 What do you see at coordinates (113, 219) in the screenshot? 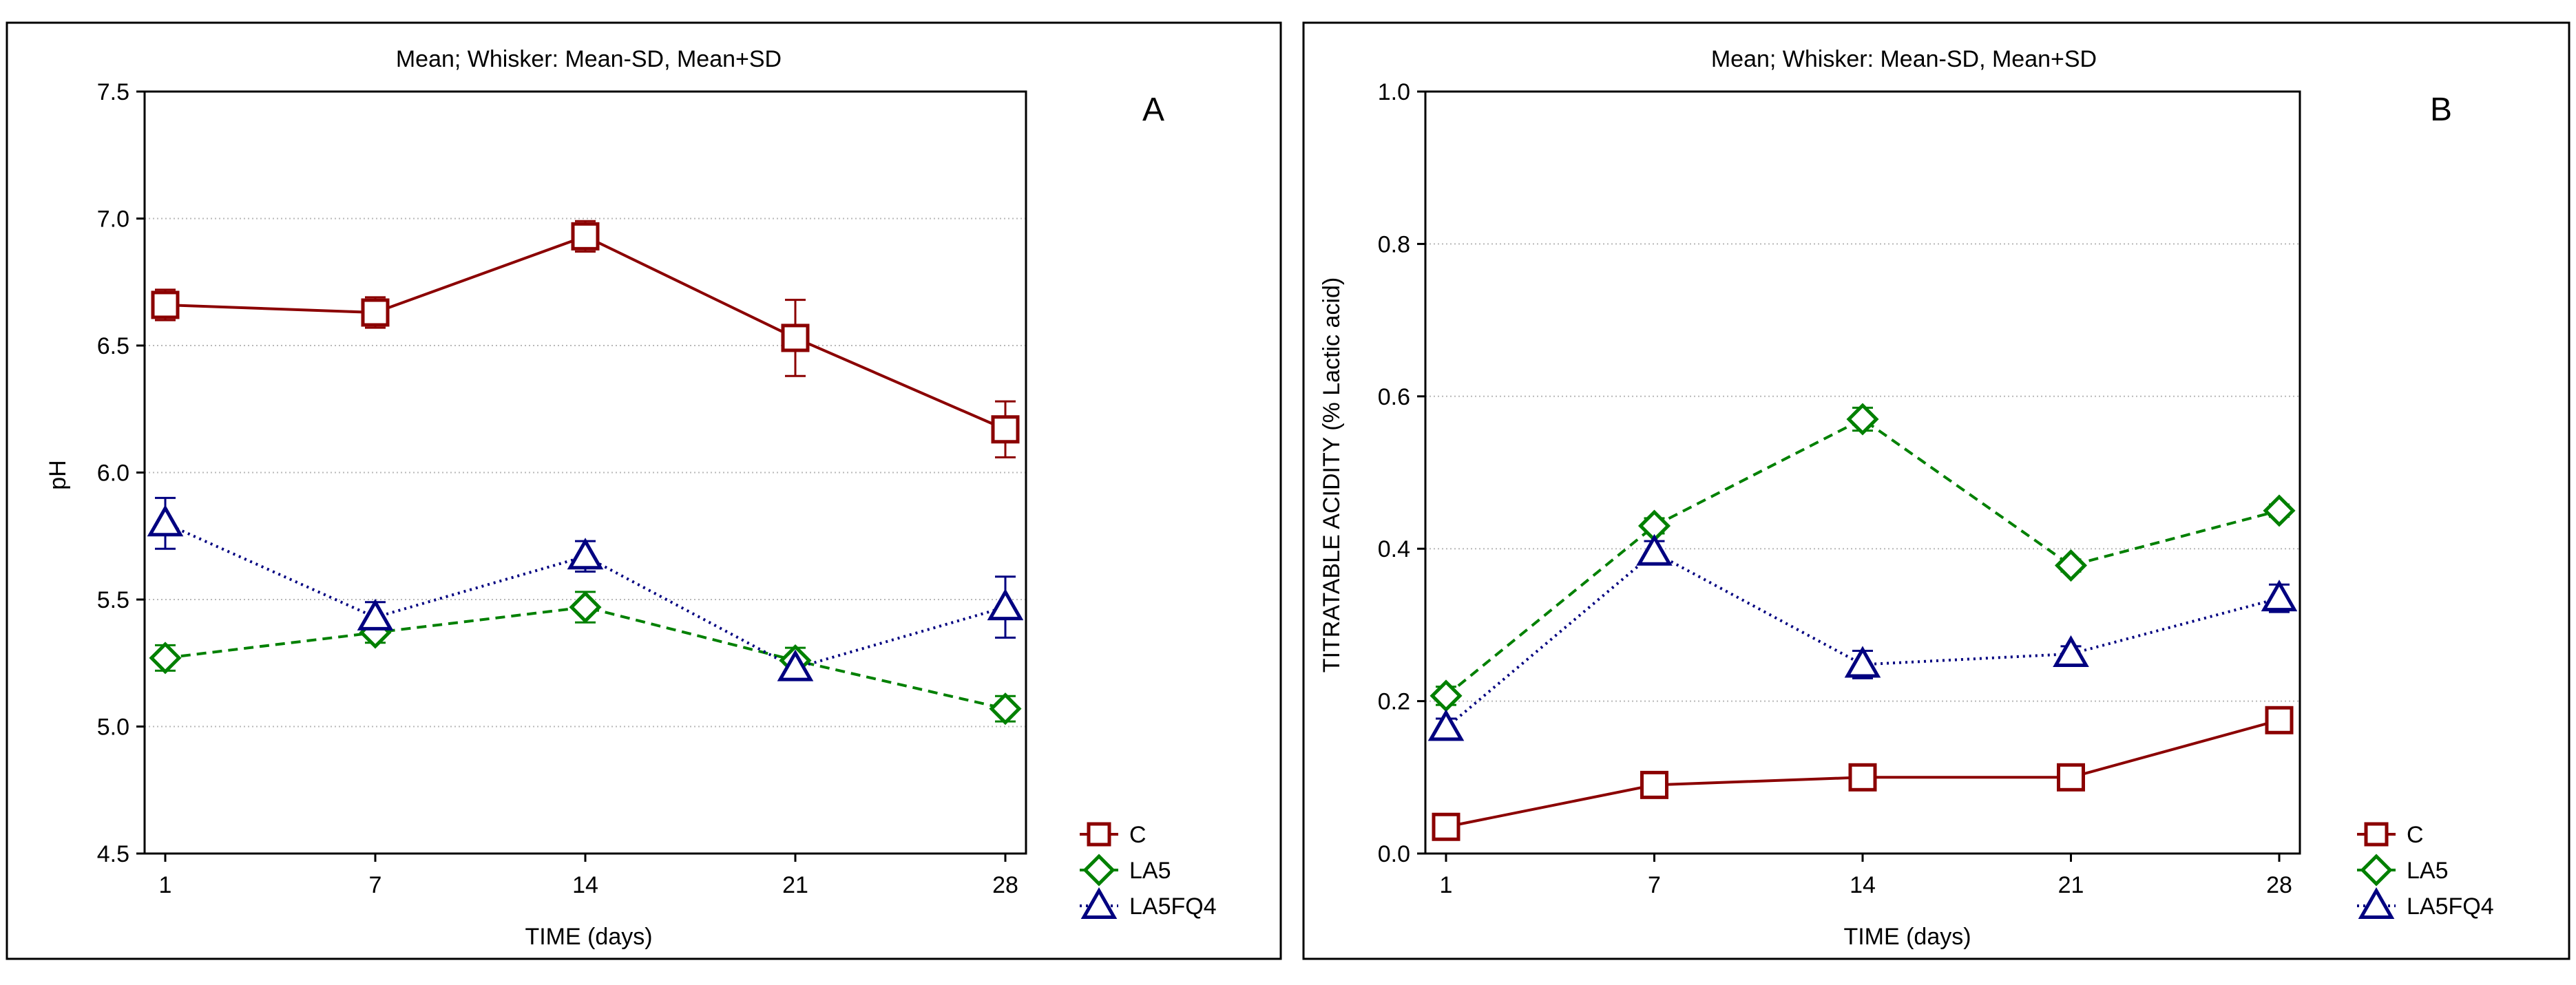
I see `panel-a-y-tick-label: 7.0` at bounding box center [113, 219].